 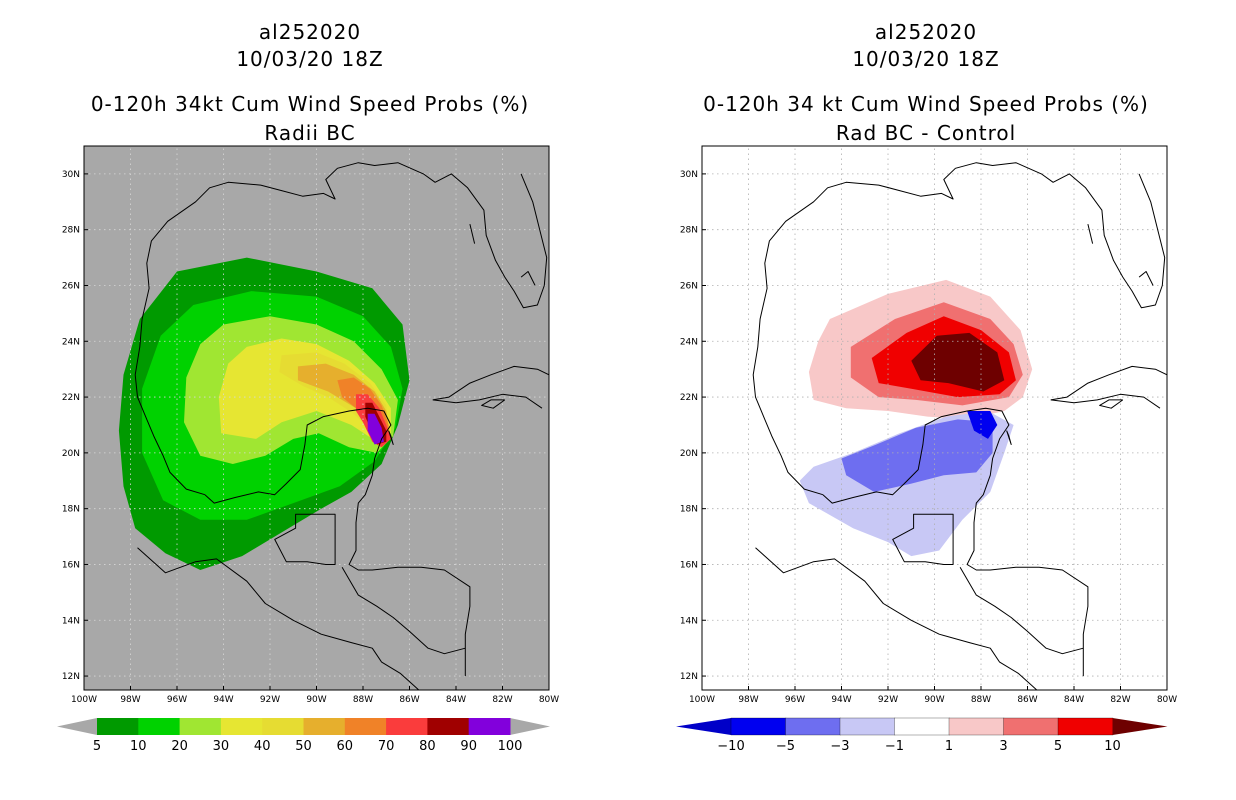 What do you see at coordinates (926, 32) in the screenshot?
I see `right-title-storm: al252020` at bounding box center [926, 32].